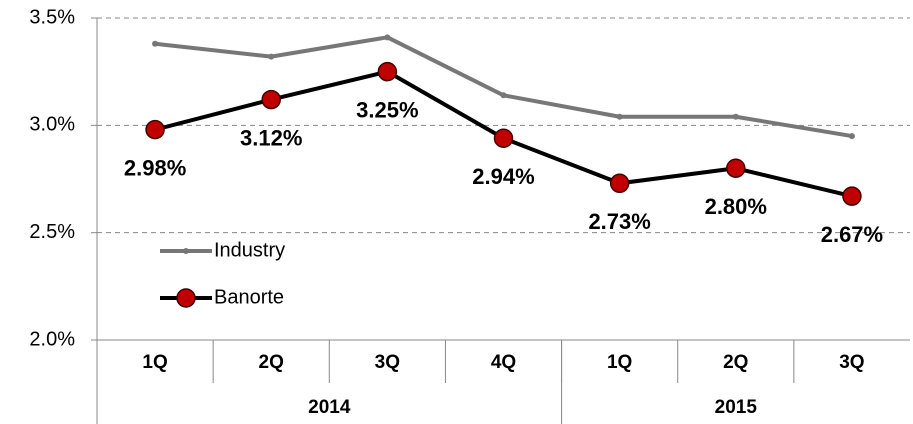 The image size is (913, 424). I want to click on y-tick-label: 3.0%, so click(52, 125).